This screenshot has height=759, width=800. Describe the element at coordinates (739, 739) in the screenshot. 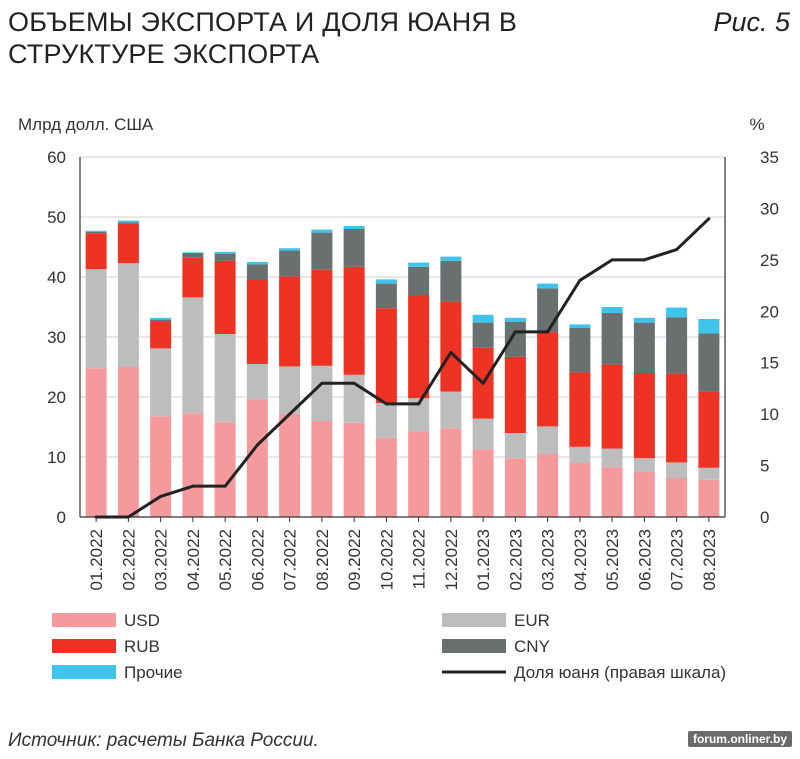

I see `watermark: forum.onliner.by` at that location.